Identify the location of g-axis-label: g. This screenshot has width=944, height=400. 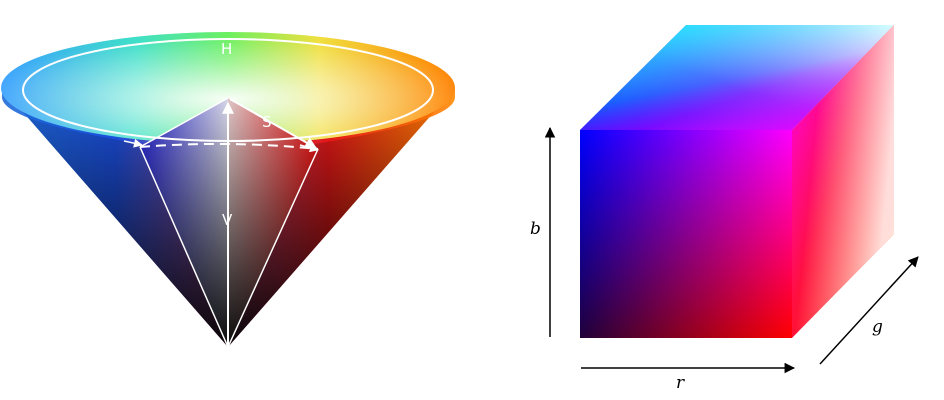
(877, 327).